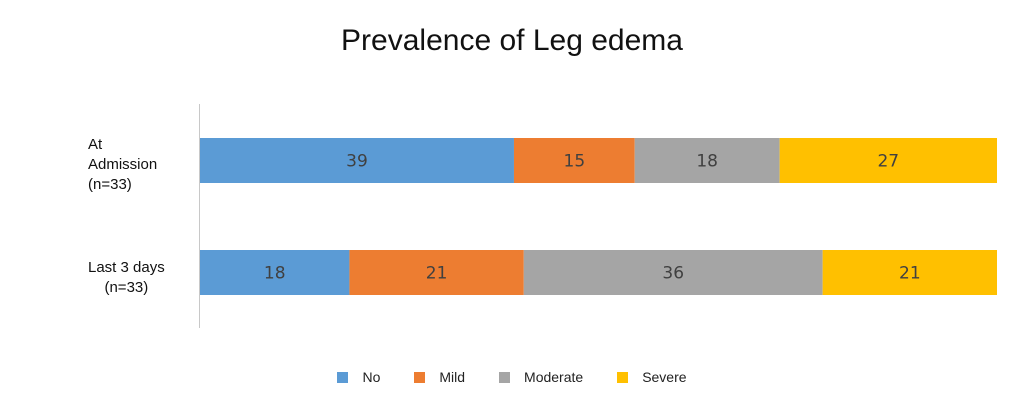  What do you see at coordinates (199, 216) in the screenshot?
I see `category-axis-line` at bounding box center [199, 216].